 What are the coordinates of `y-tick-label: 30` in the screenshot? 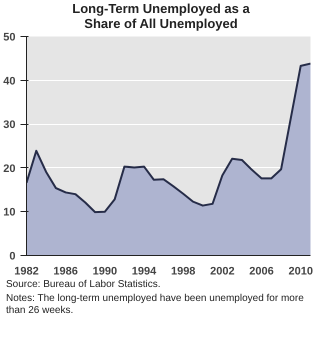 It's located at (9, 124).